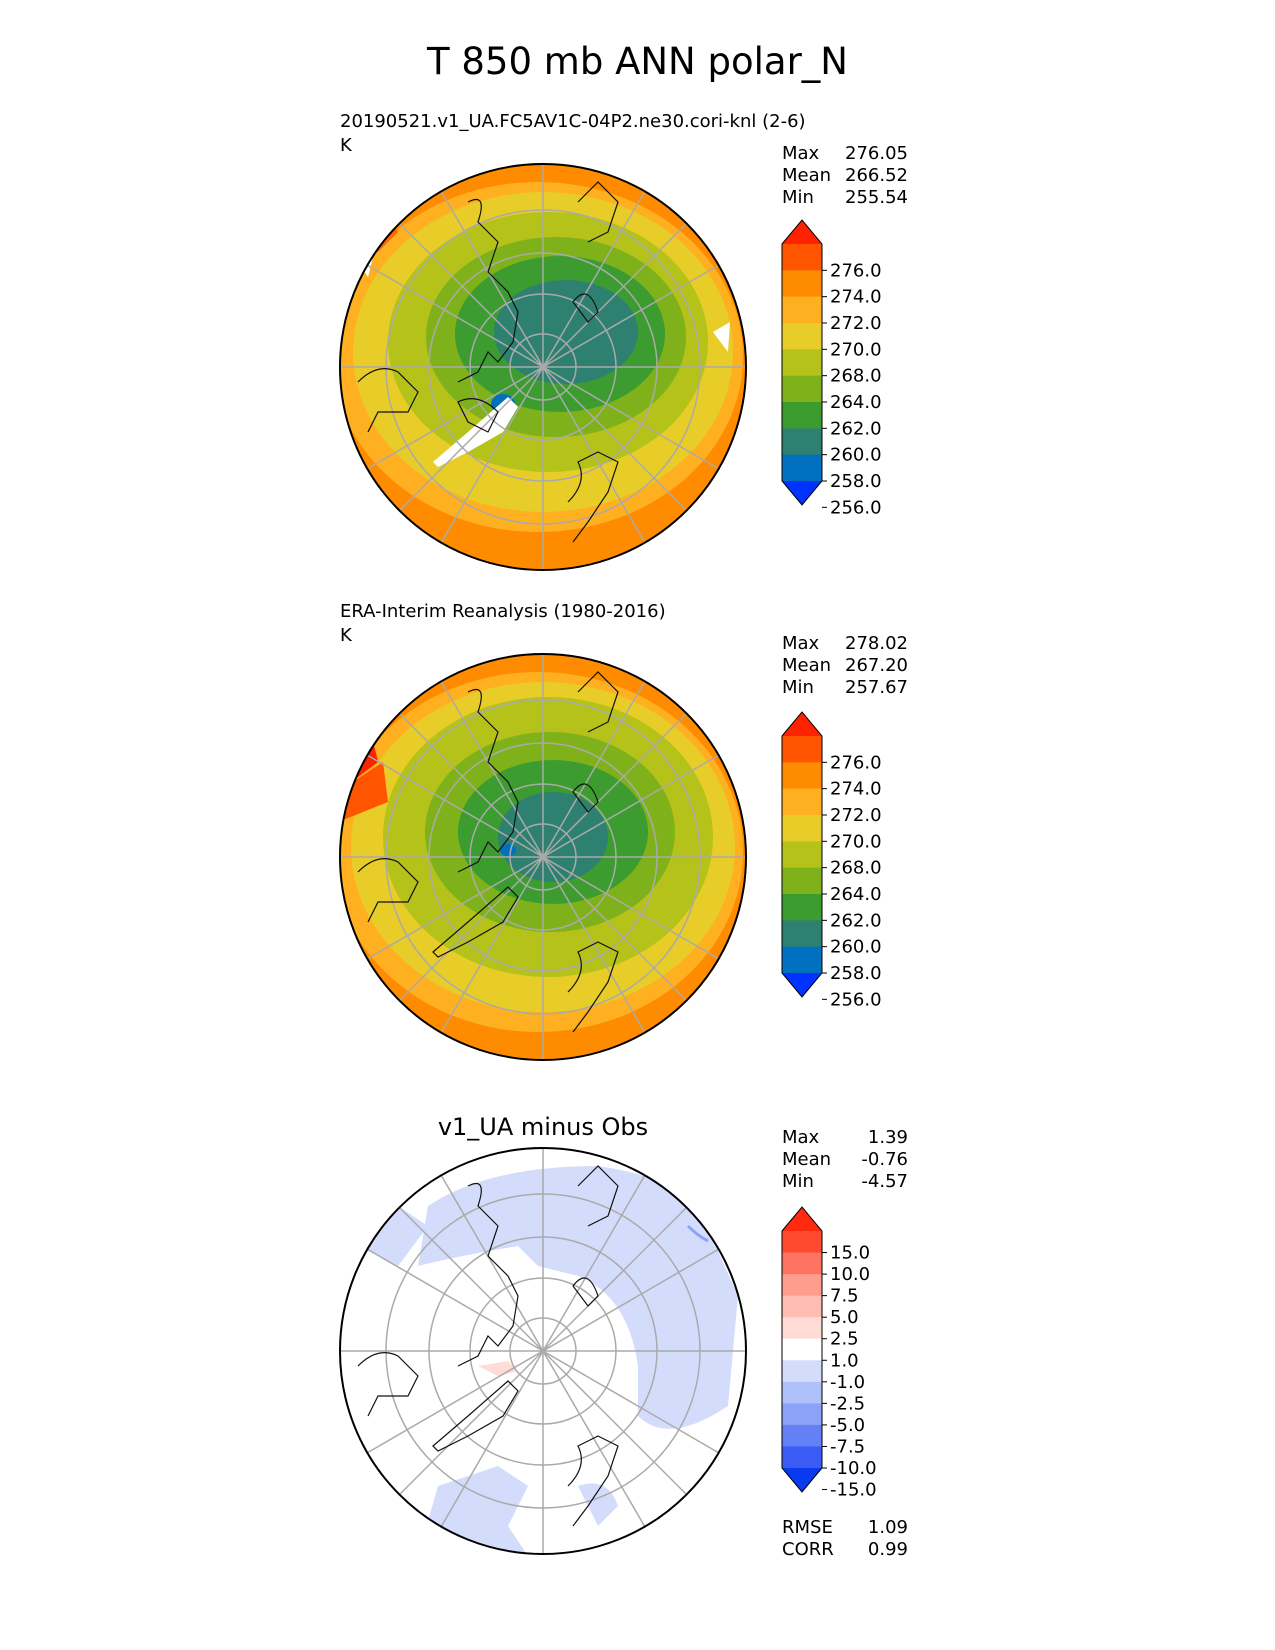 Image resolution: width=1275 pixels, height=1650 pixels. What do you see at coordinates (543, 857) in the screenshot?
I see `panel2-polar-map` at bounding box center [543, 857].